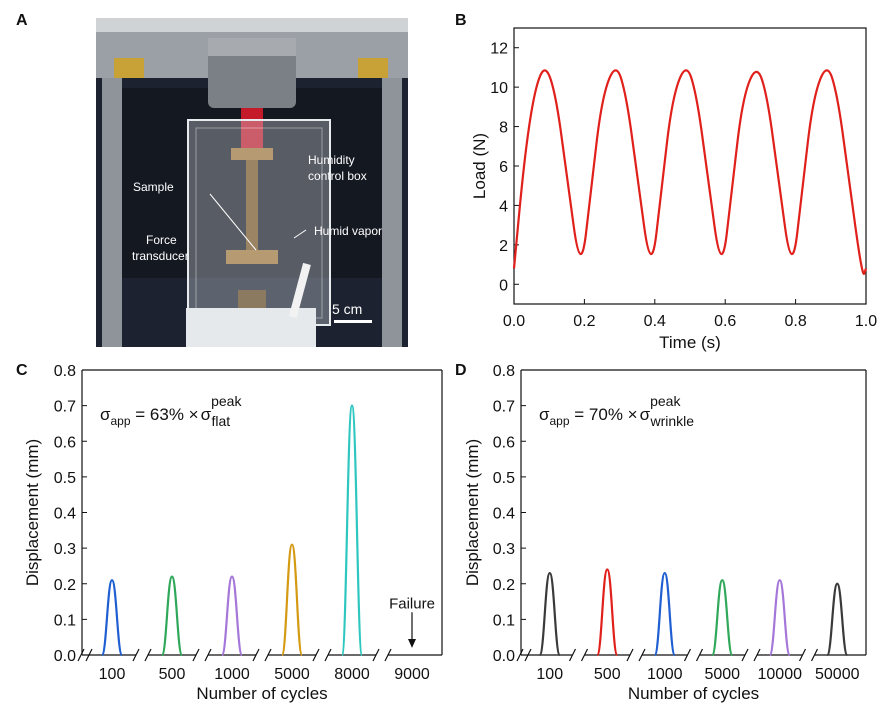 This screenshot has width=887, height=710. I want to click on y-axis-label: Load (N), so click(479, 166).